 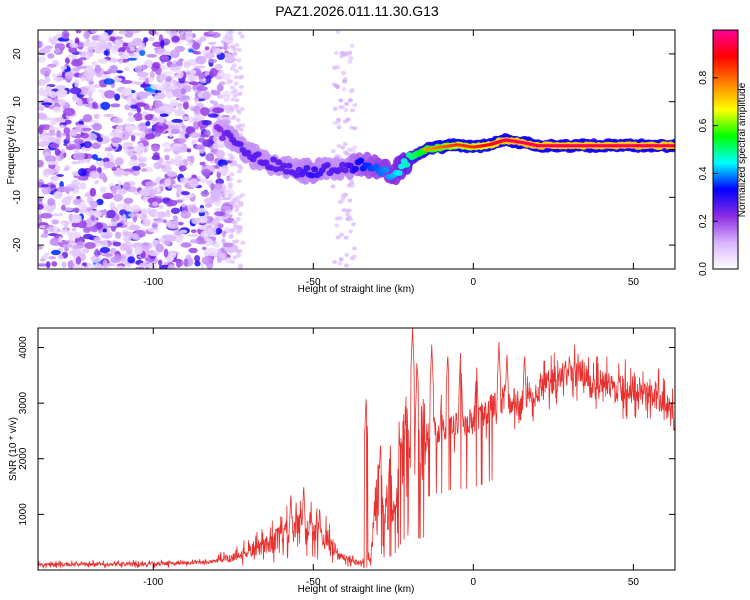 I want to click on figure-title: PAZ1.2026.011.11.30.G13, so click(x=357, y=11).